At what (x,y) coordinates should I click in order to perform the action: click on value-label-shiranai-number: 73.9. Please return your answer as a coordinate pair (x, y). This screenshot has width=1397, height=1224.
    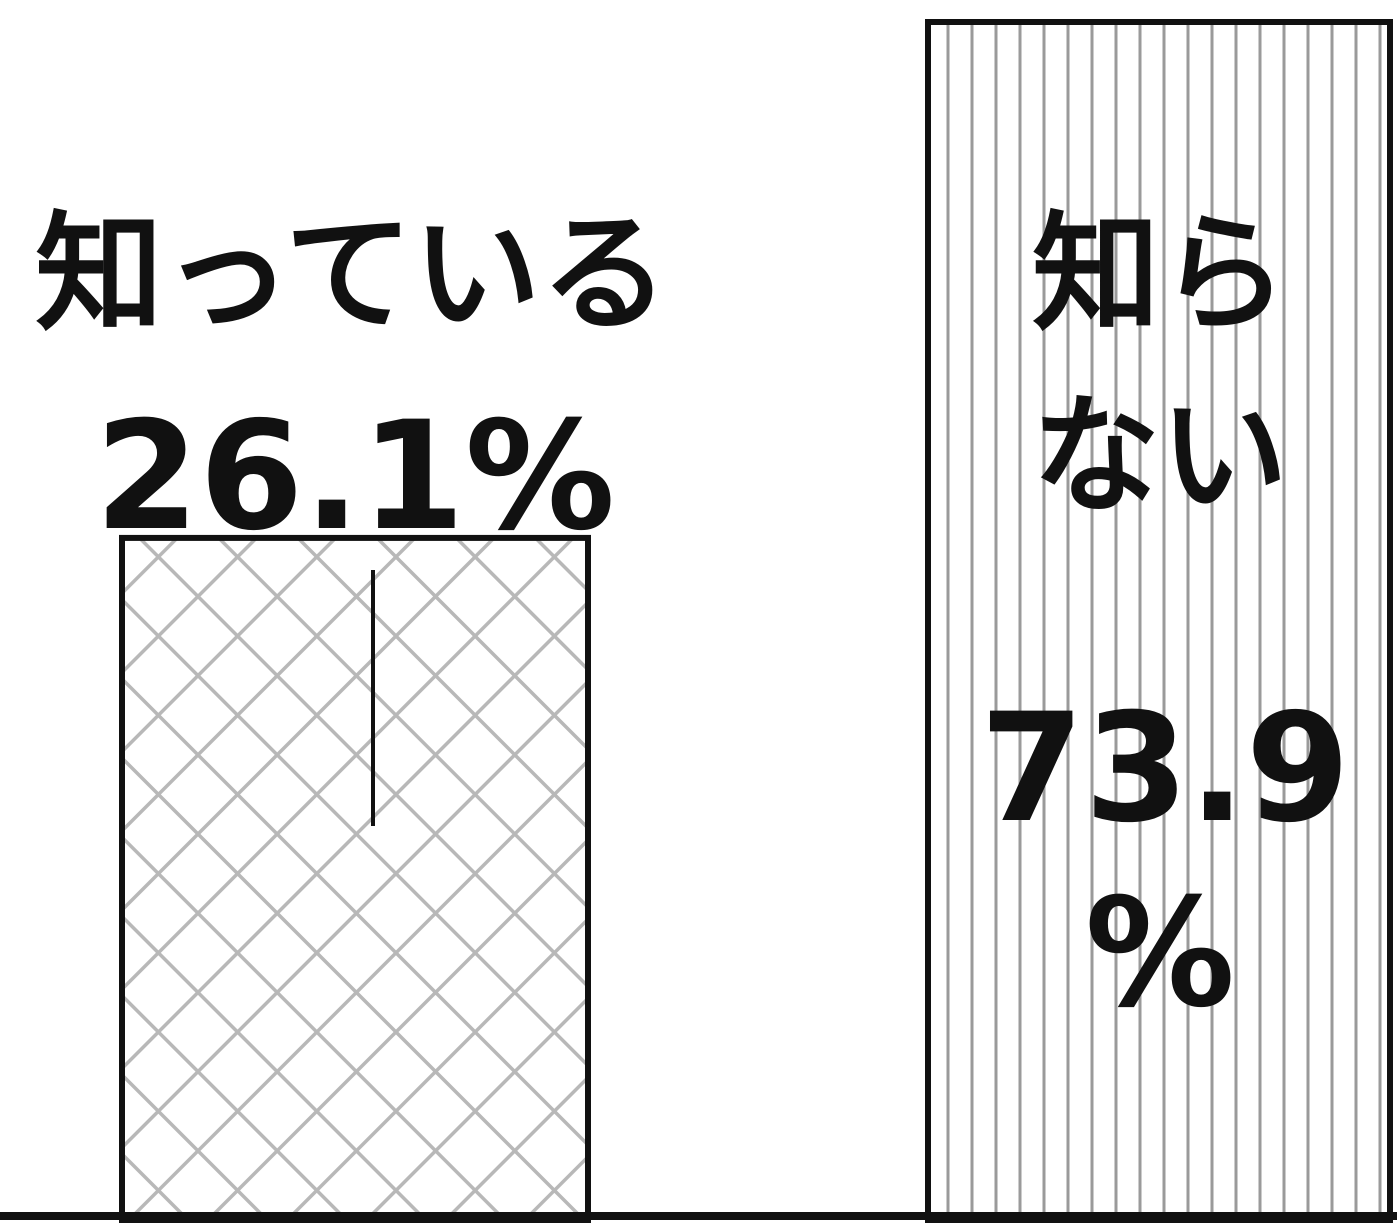
    Looking at the image, I should click on (1165, 769).